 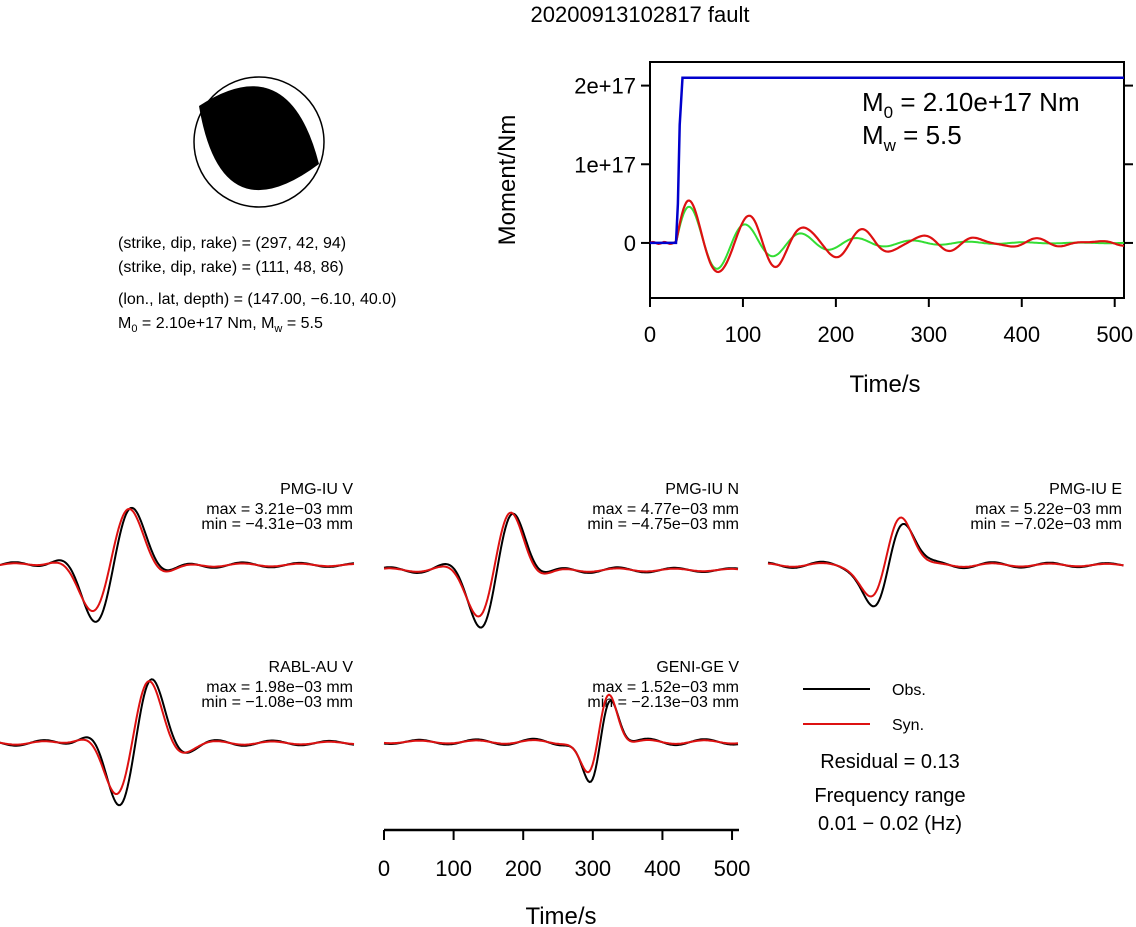 I want to click on station-label: PMG-IU E, so click(x=1085, y=489).